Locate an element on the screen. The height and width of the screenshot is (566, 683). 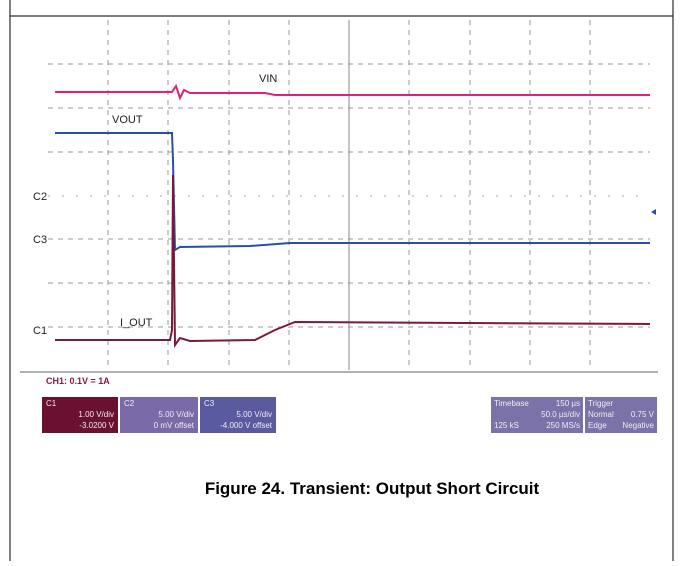
c1-scale: 1.00 V/div is located at coordinates (96, 414).